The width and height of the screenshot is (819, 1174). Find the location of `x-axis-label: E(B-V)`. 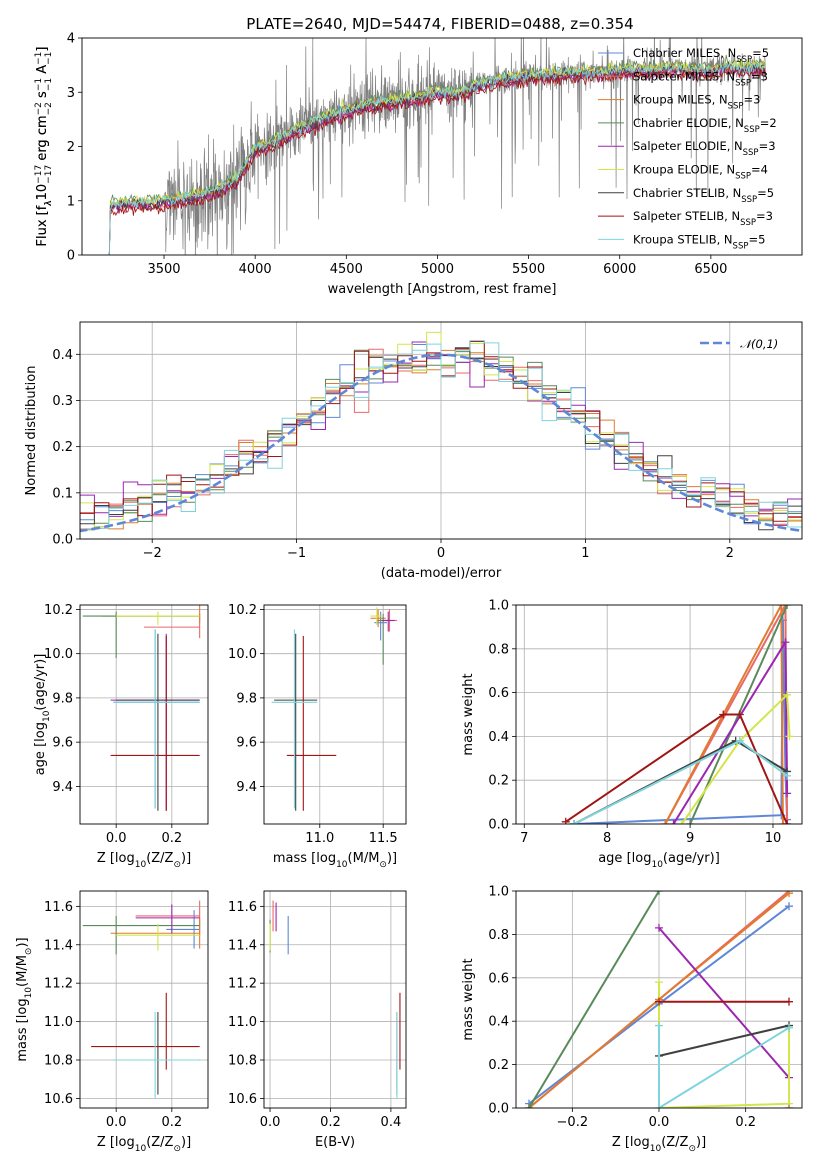

x-axis-label: E(B-V) is located at coordinates (335, 1142).